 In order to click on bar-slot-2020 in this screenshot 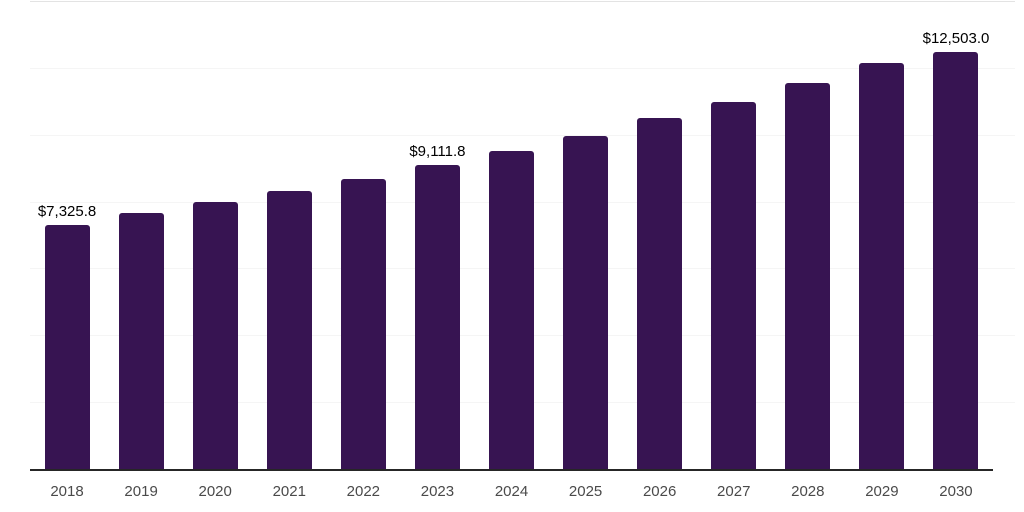, I will do `click(215, 236)`.